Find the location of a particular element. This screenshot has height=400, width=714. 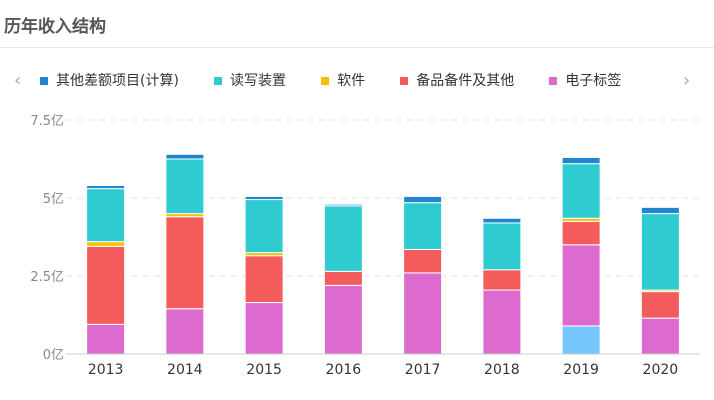

legend-item: 软件 is located at coordinates (343, 81).